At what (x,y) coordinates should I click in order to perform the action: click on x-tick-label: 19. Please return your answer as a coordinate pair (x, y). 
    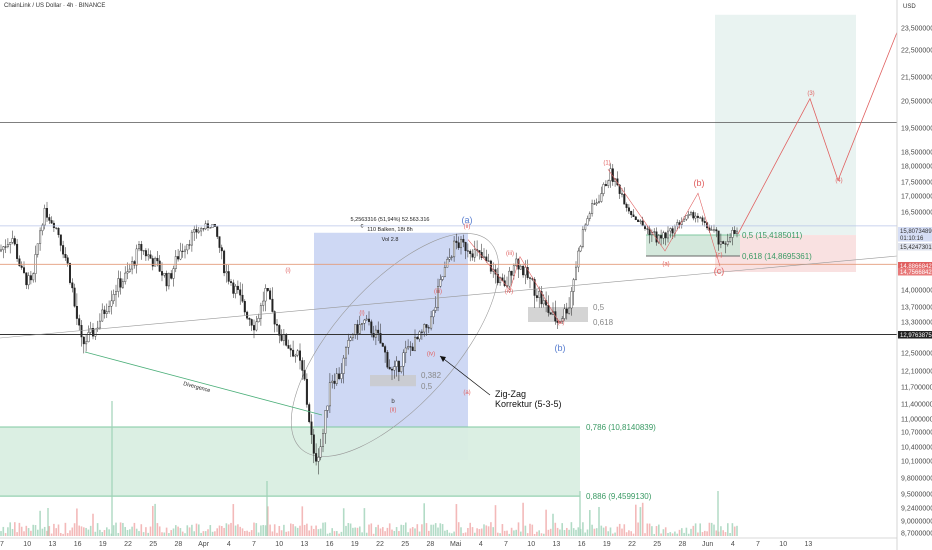
    Looking at the image, I should click on (607, 544).